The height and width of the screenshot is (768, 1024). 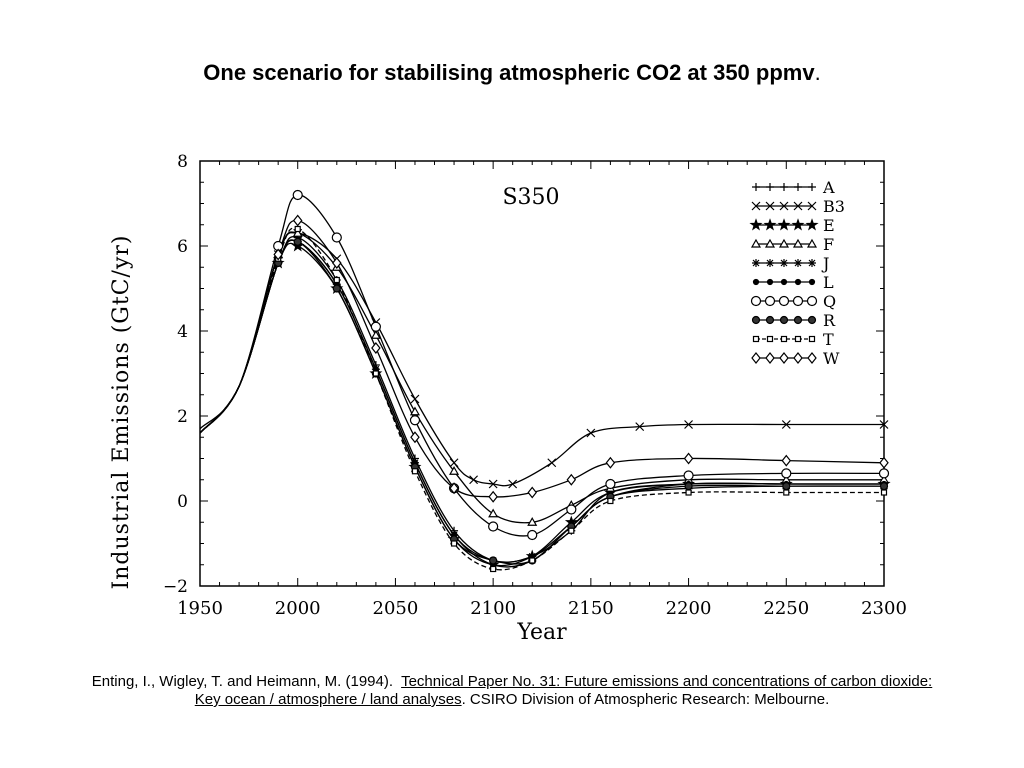 I want to click on legend-label-t: T, so click(x=828, y=339).